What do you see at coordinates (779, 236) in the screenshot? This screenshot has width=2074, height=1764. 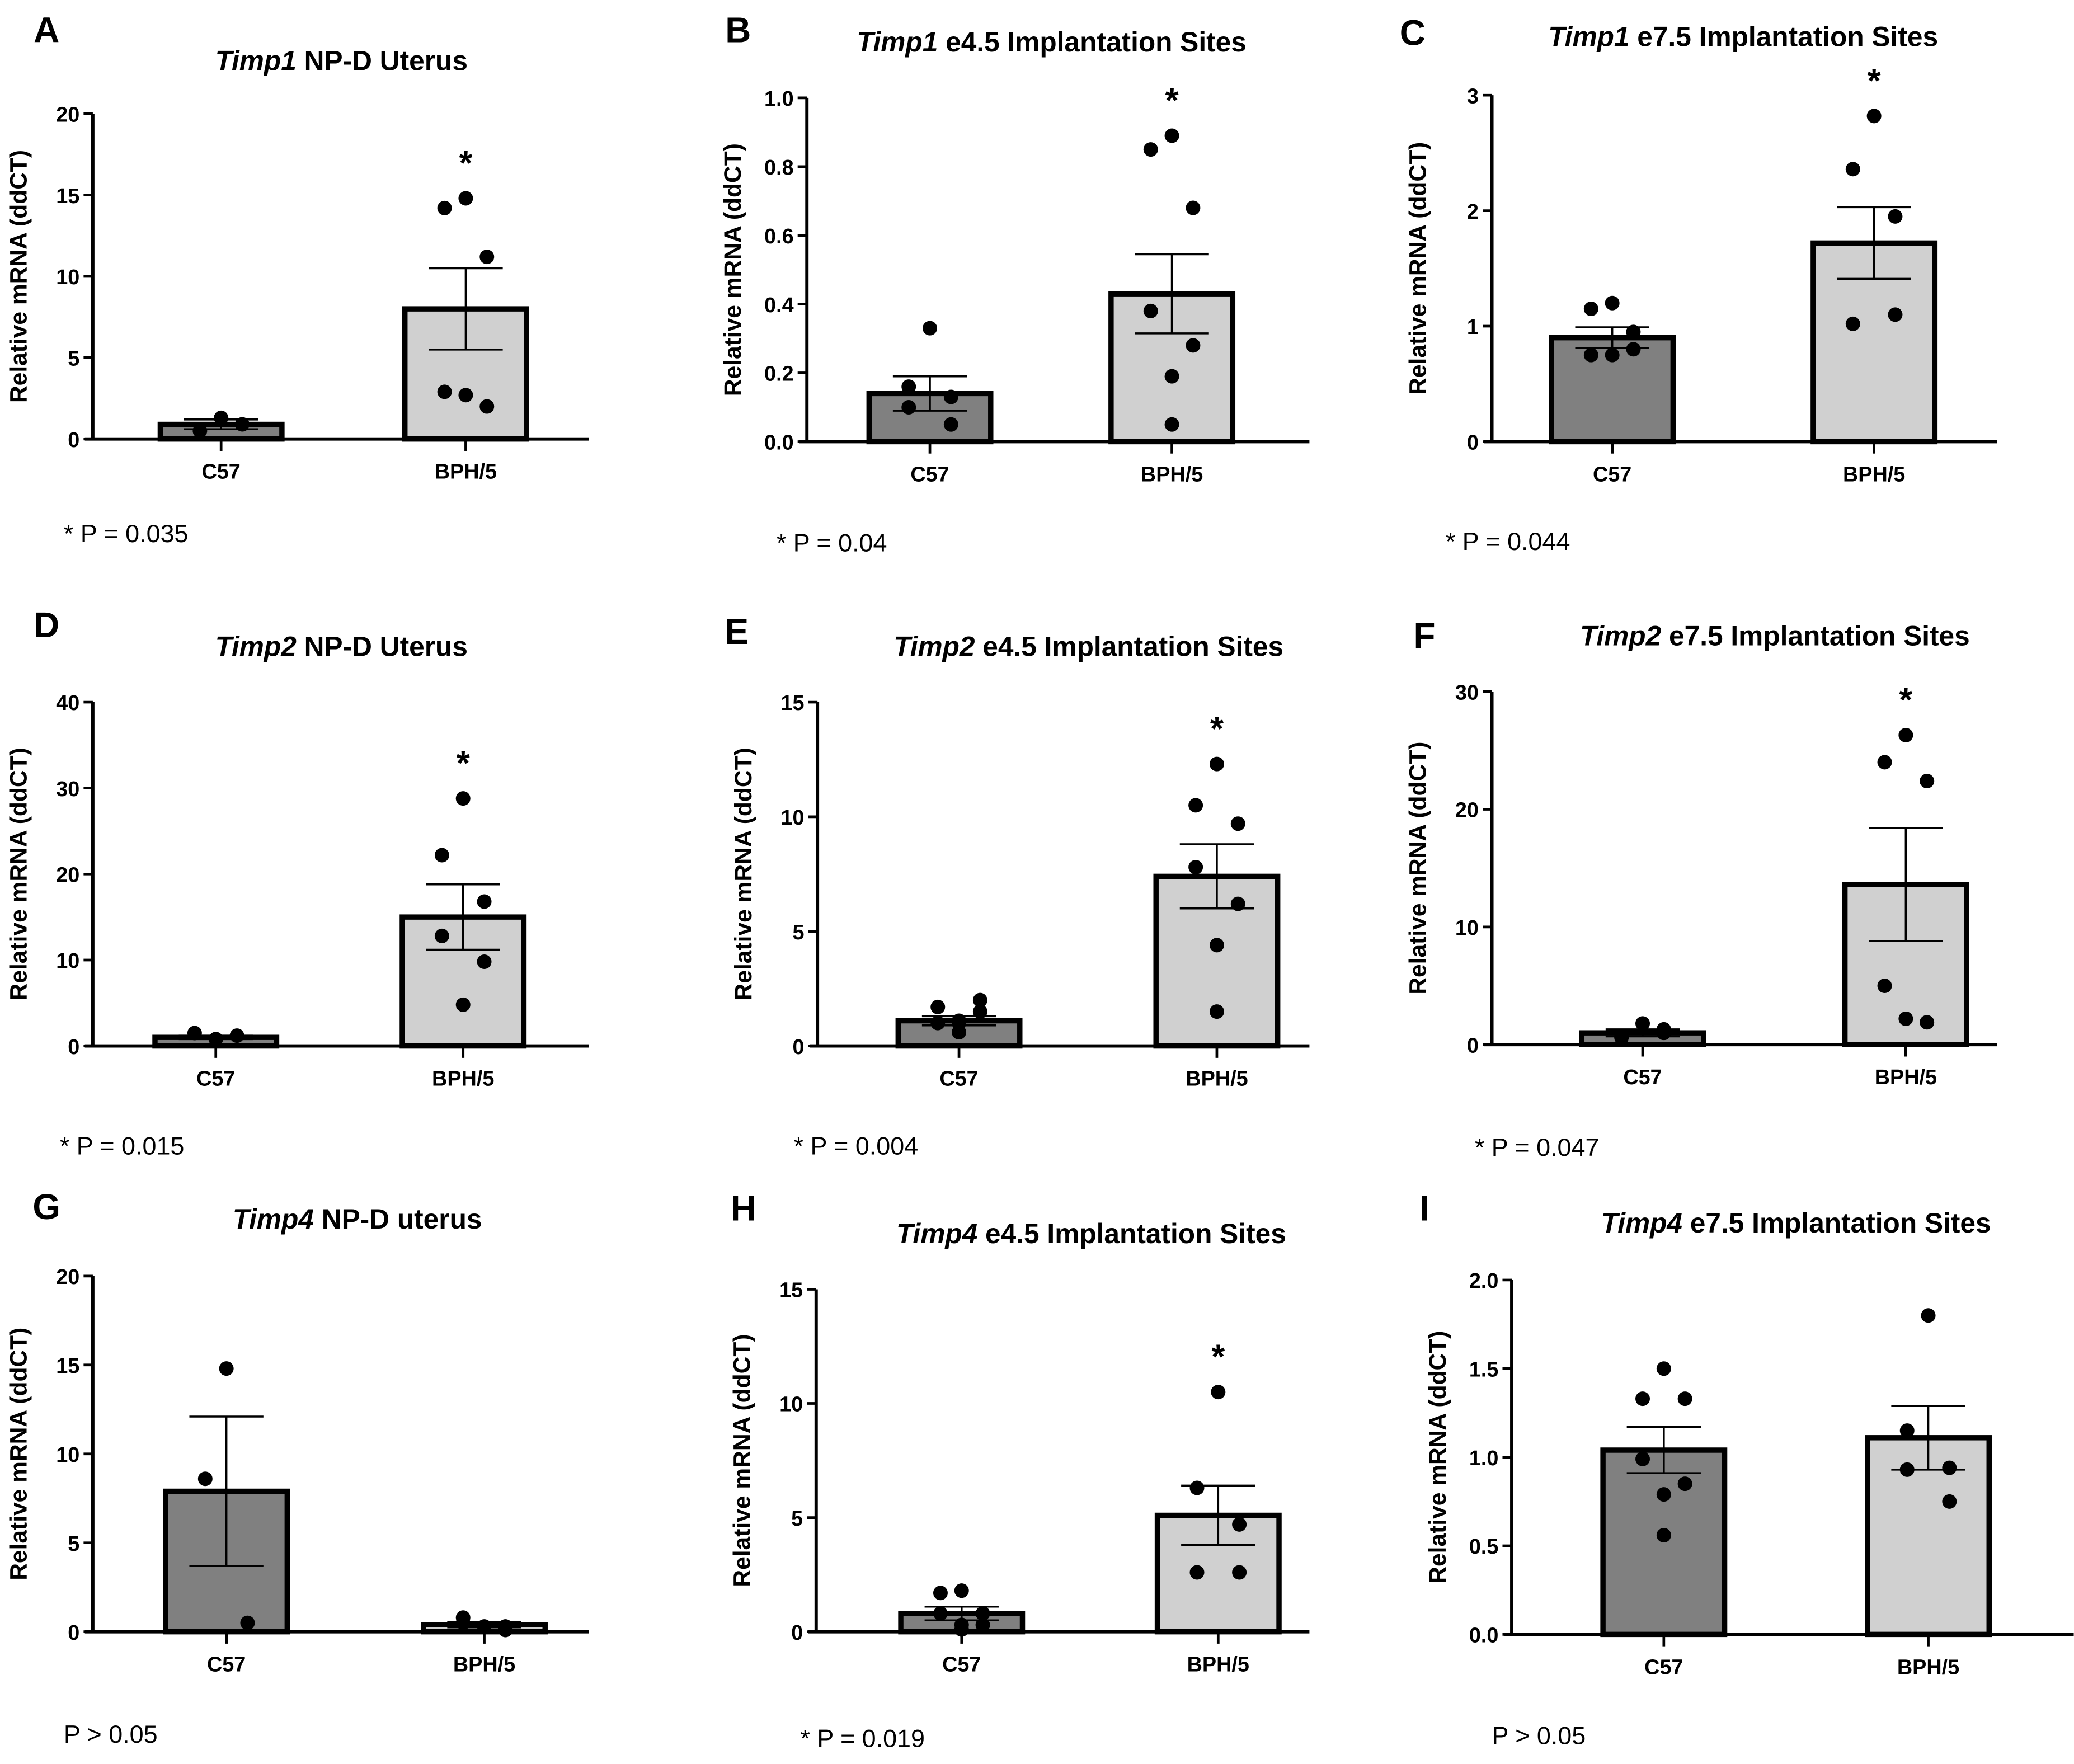 I see `y-tick-label: 0.6` at bounding box center [779, 236].